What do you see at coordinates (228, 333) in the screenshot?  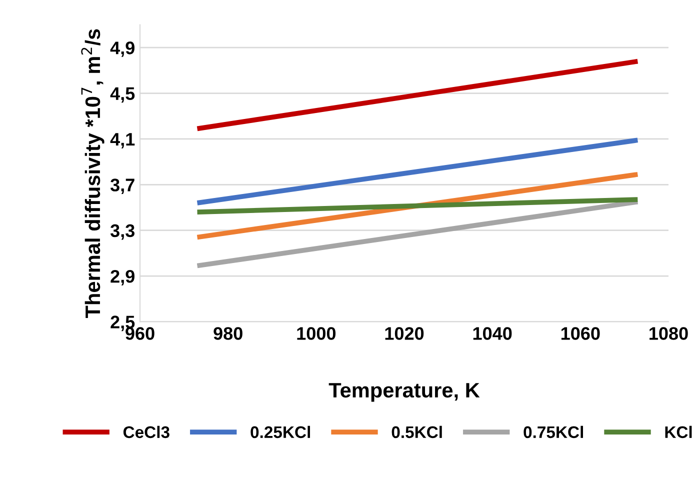 I see `x-tick-label: 980` at bounding box center [228, 333].